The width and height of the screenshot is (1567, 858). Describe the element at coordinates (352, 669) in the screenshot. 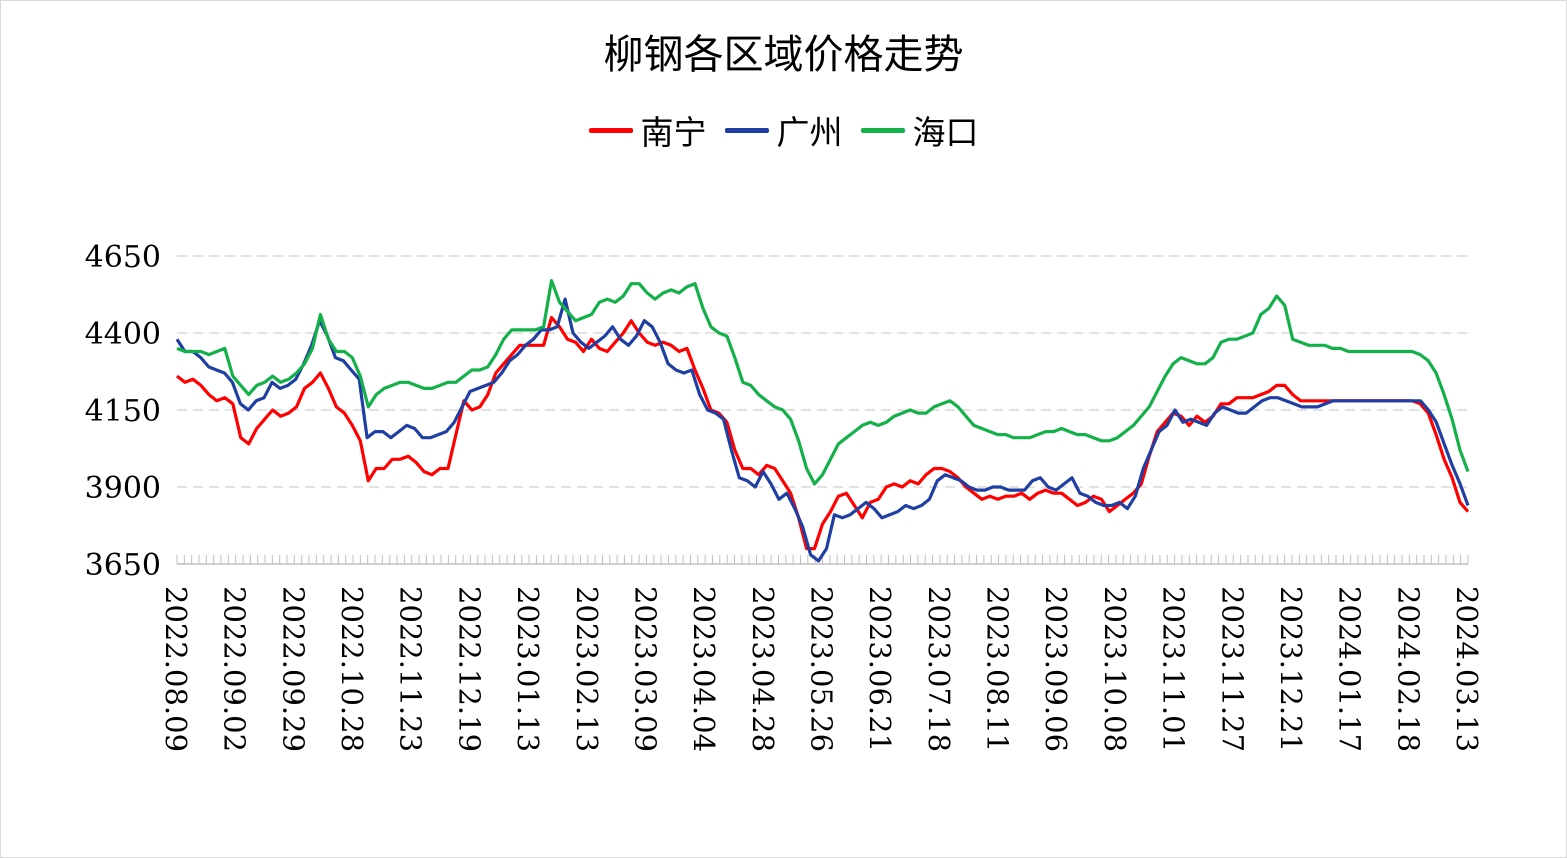

I see `x-tick-label-3: 2022.10.28` at that location.